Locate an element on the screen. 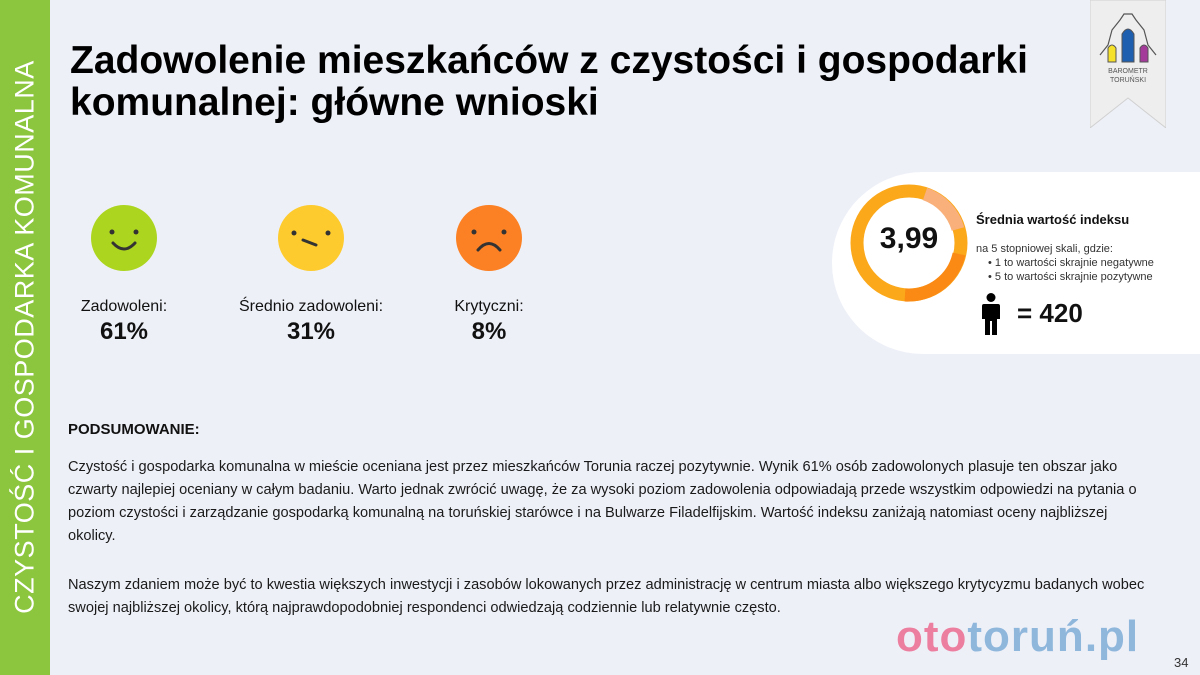  face-value: 61% is located at coordinates (124, 331).